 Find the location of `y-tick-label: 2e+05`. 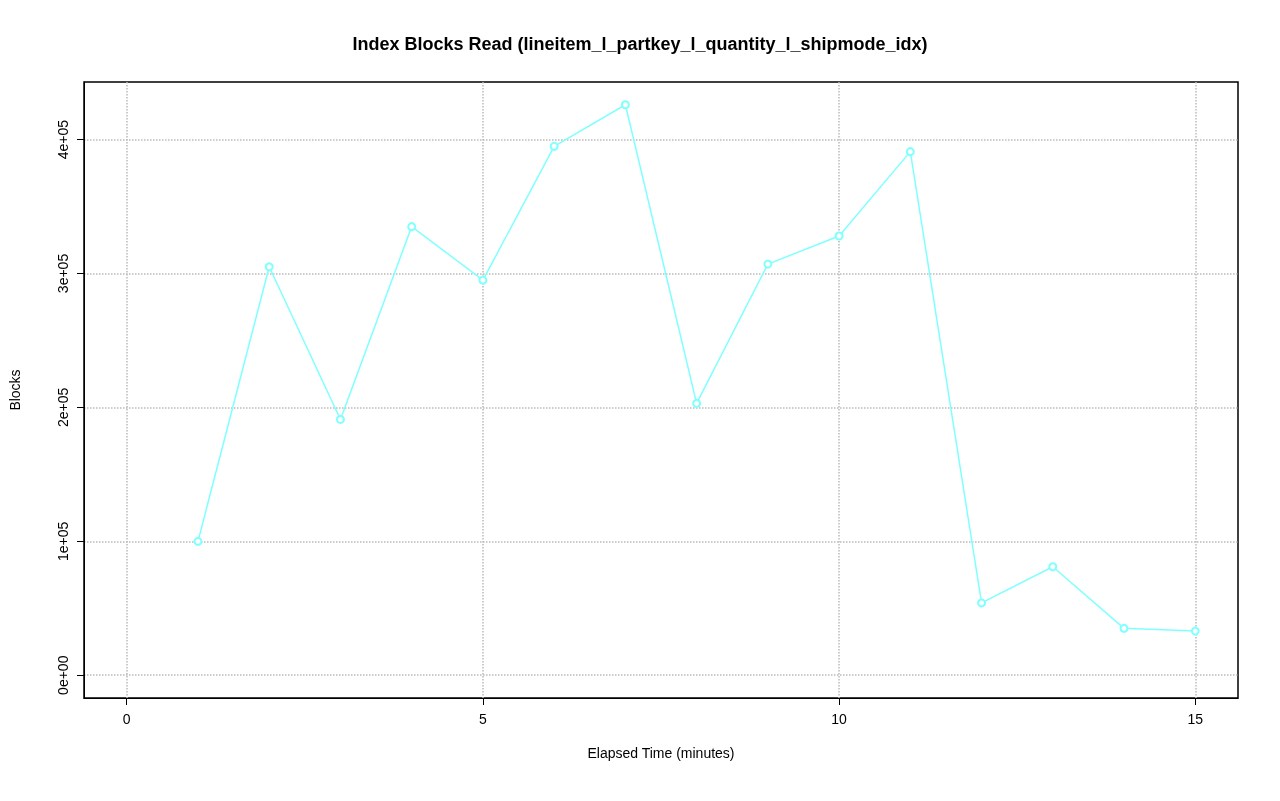

y-tick-label: 2e+05 is located at coordinates (63, 407).